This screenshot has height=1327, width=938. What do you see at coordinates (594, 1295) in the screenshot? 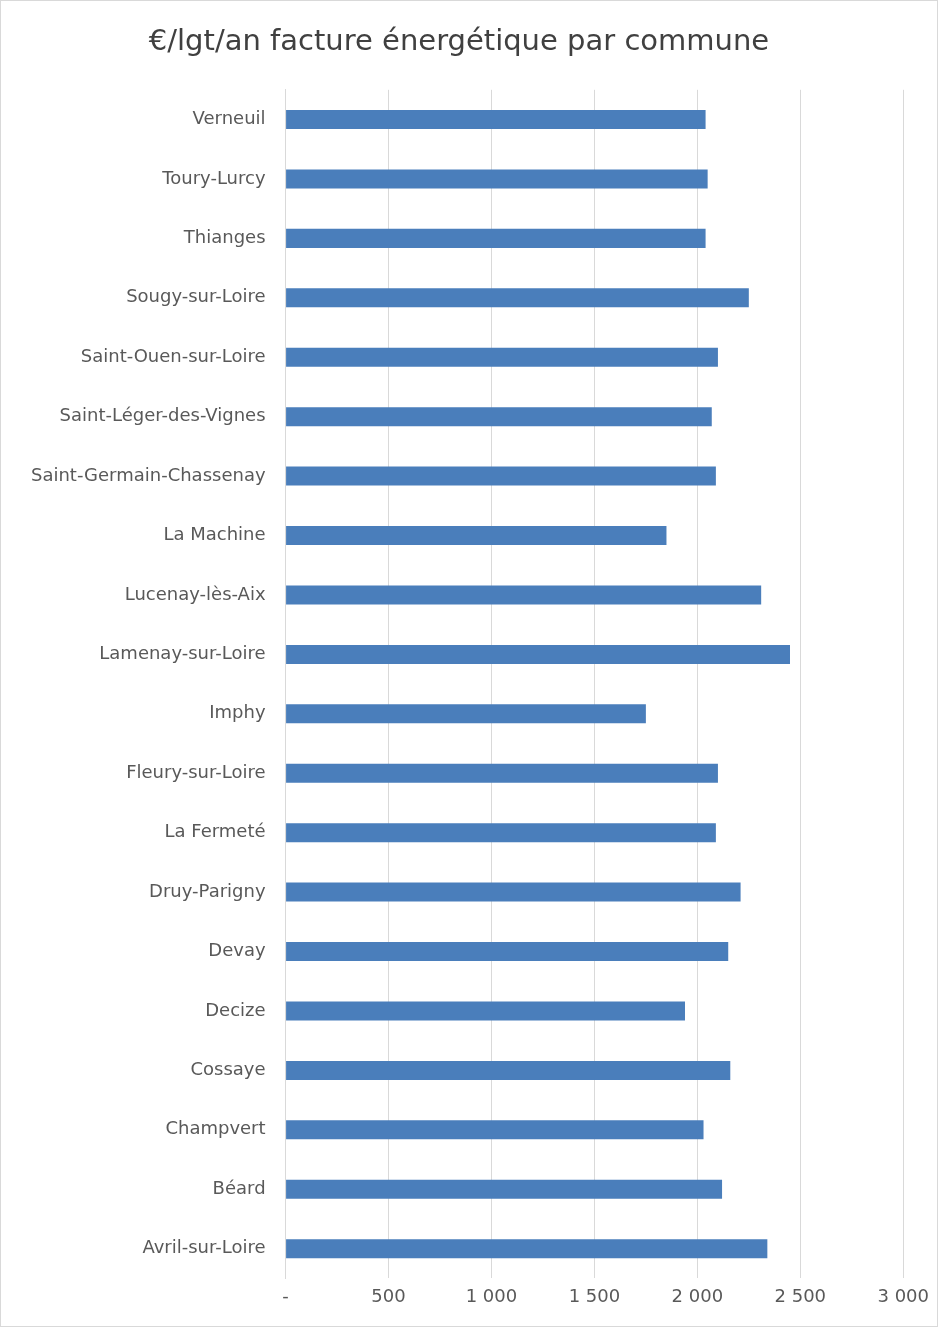
I see `x-tick-label: 1 500` at bounding box center [594, 1295].